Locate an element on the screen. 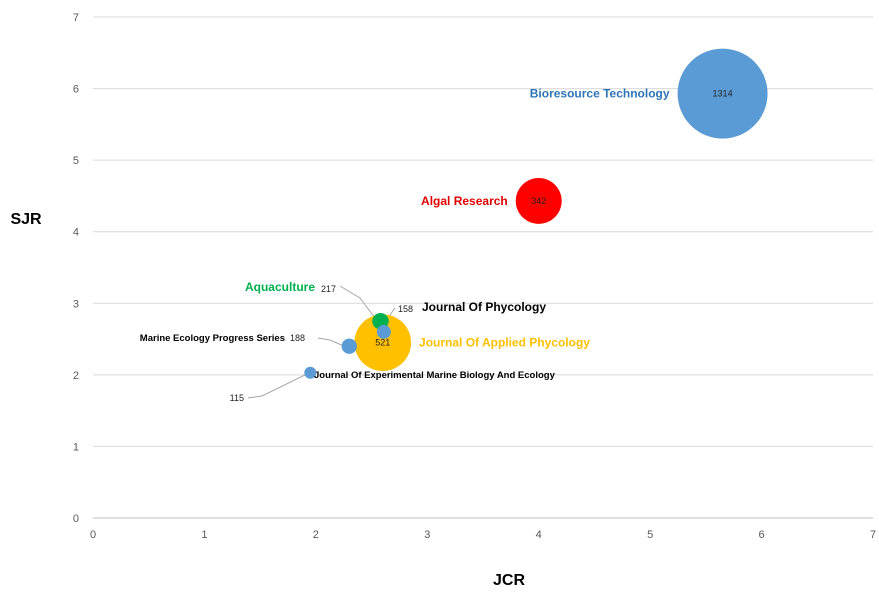 This screenshot has width=879, height=592. x-axis-title: JCR is located at coordinates (509, 580).